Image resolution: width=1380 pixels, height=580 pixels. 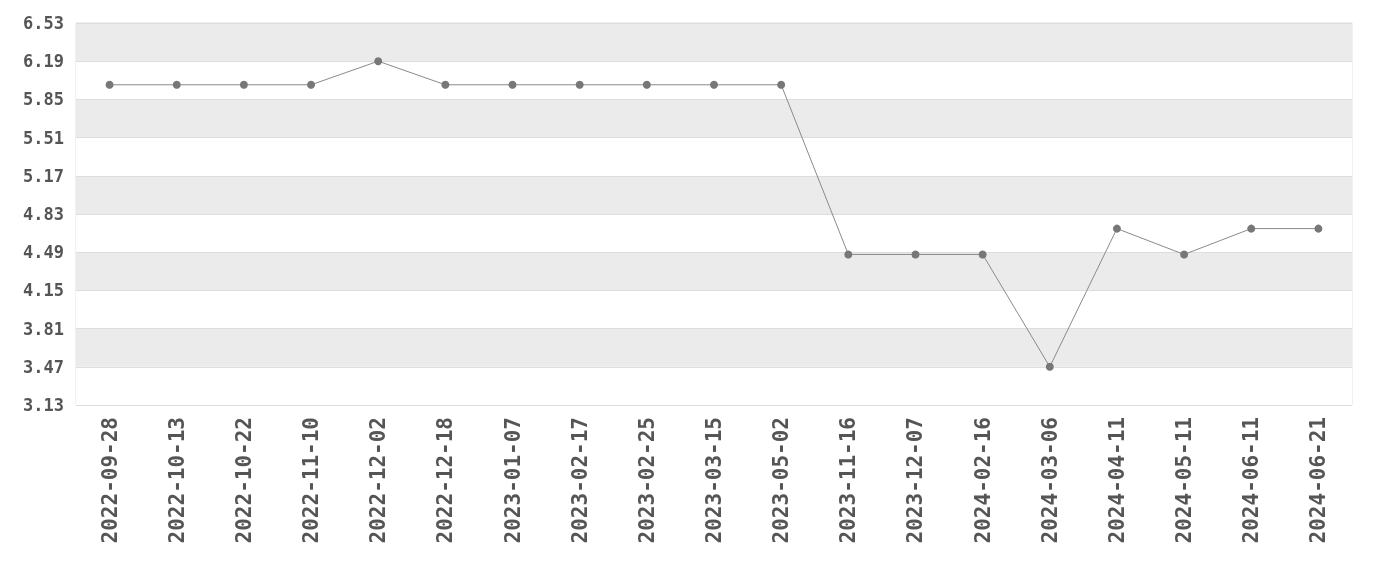 I want to click on x-tick-label: 2022-10-13, so click(x=176, y=480).